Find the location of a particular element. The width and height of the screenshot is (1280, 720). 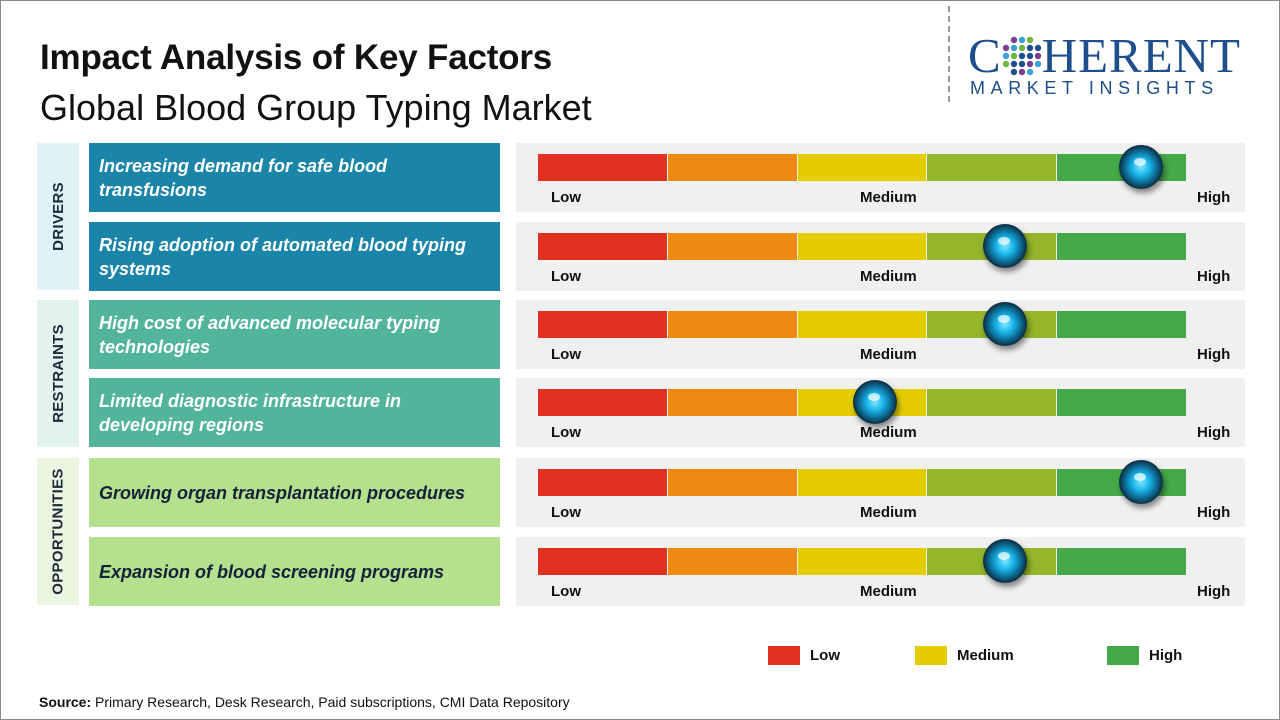

legend-swatch-low is located at coordinates (784, 655).